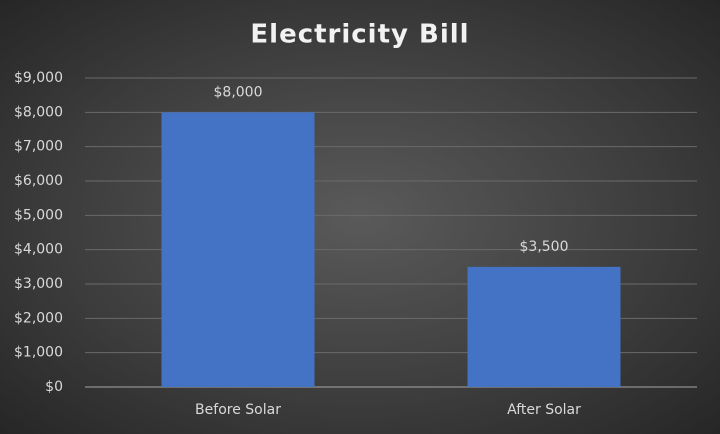  What do you see at coordinates (238, 410) in the screenshot?
I see `x-tick-label: Before Solar` at bounding box center [238, 410].